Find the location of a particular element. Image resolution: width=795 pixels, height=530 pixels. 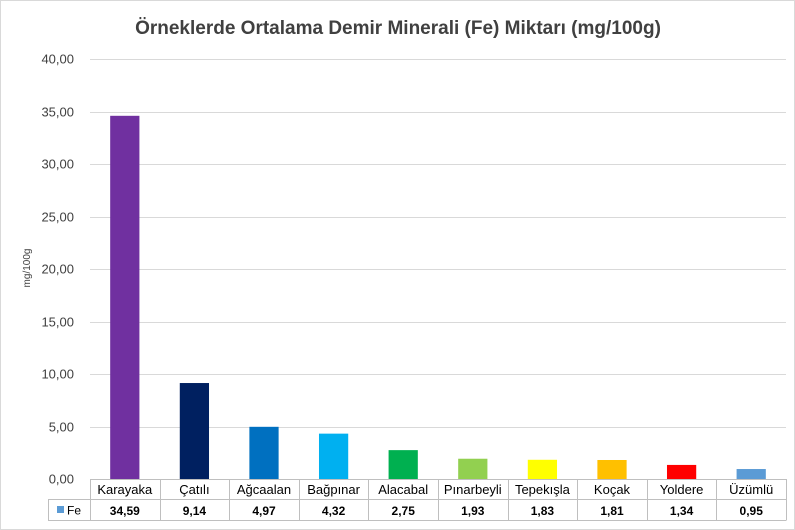

y-tick-label: 20,00 is located at coordinates (57, 269).